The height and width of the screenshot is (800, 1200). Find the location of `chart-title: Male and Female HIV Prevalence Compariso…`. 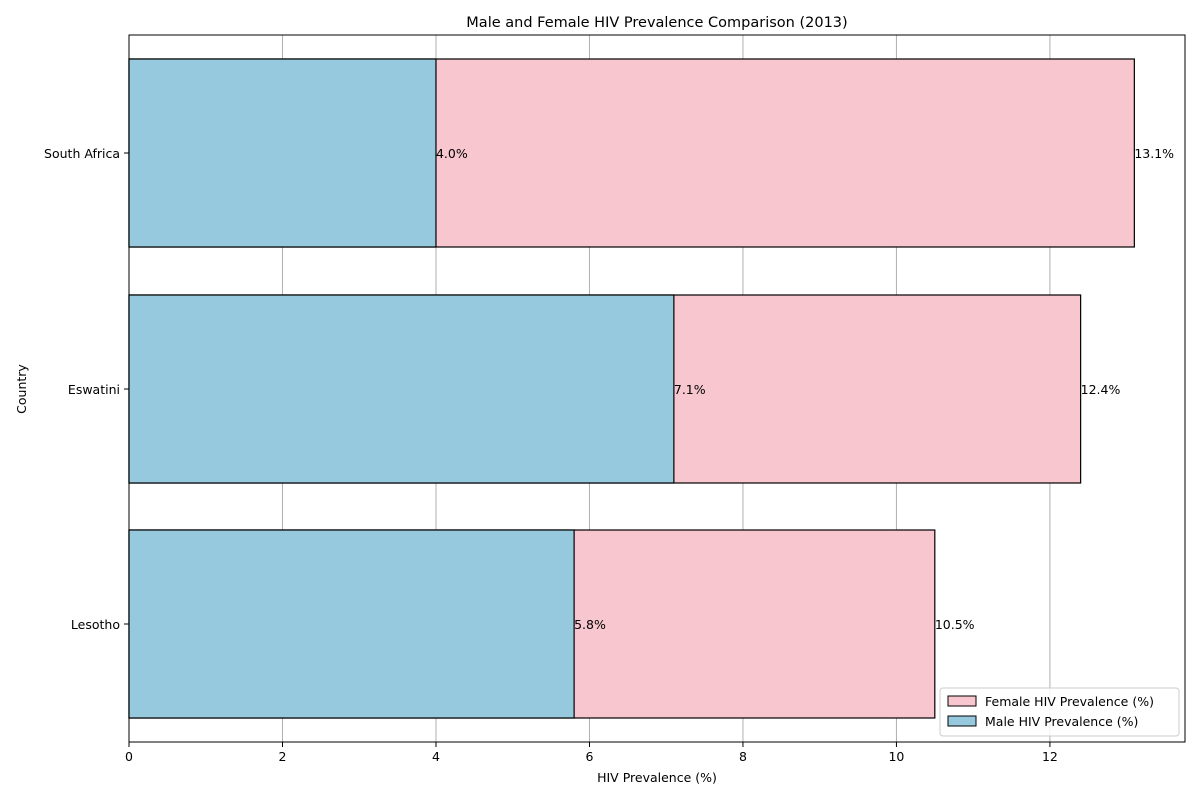

chart-title: Male and Female HIV Prevalence Compariso… is located at coordinates (656, 23).